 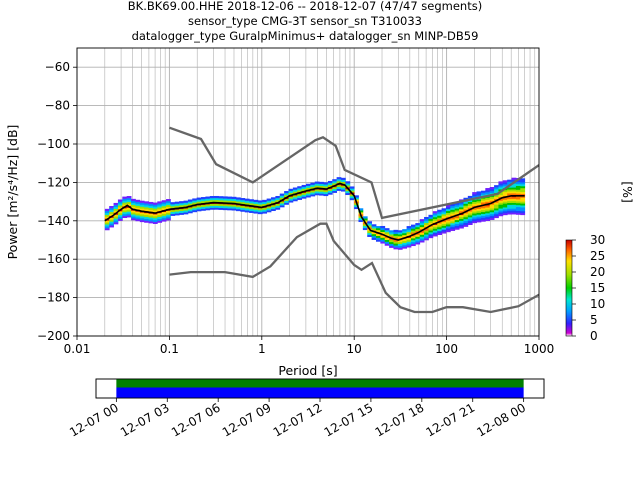 I want to click on y-tick-label: −200, so click(x=53, y=336).